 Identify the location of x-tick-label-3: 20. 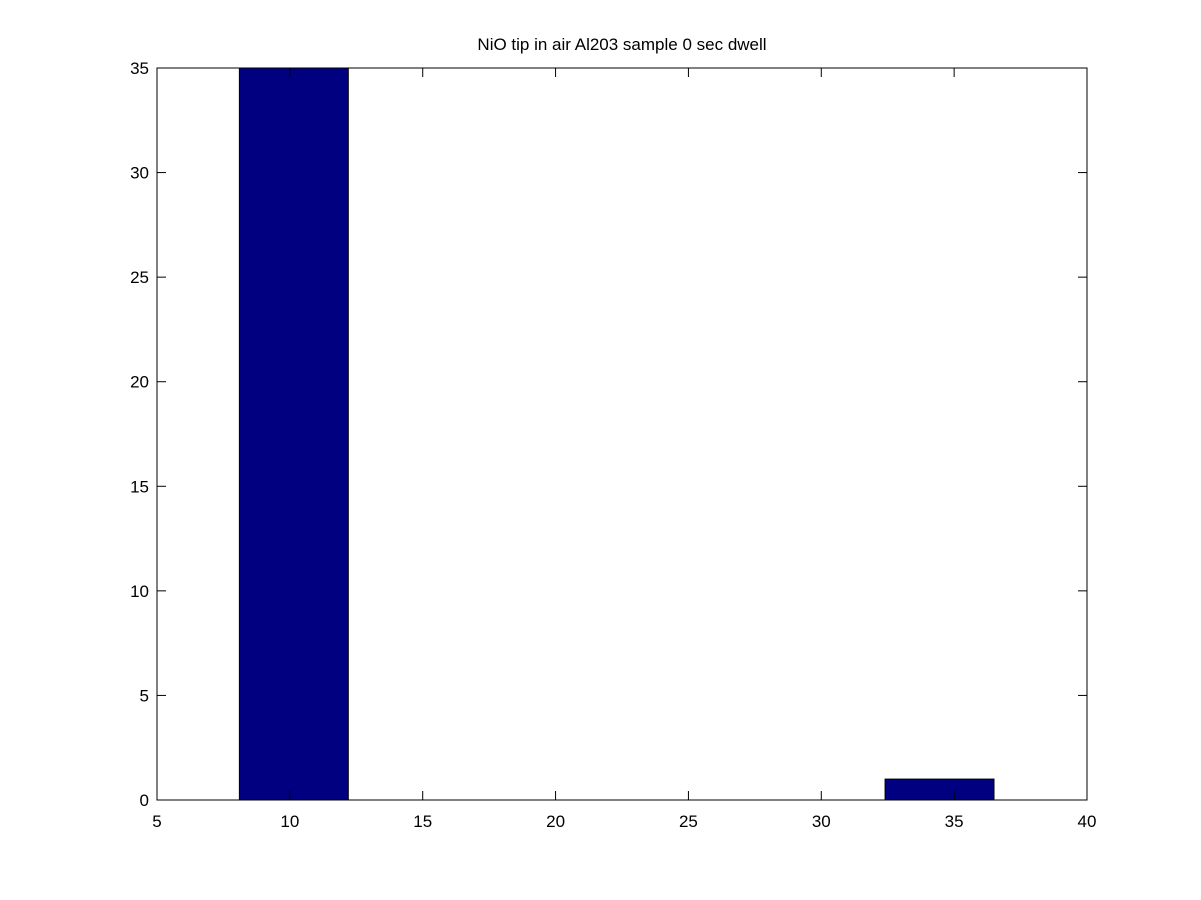
(555, 821).